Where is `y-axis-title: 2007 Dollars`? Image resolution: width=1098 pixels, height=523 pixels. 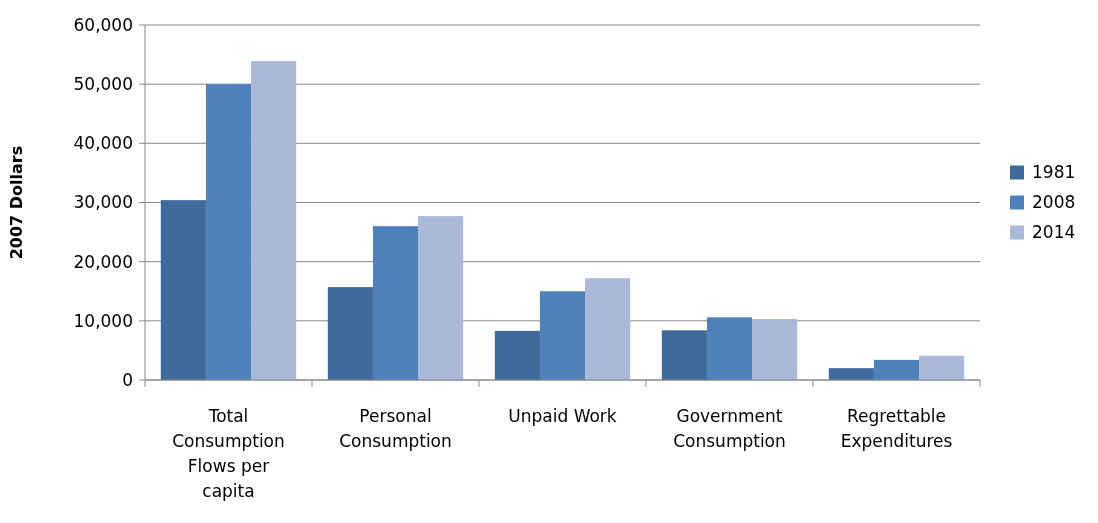
y-axis-title: 2007 Dollars is located at coordinates (16, 202).